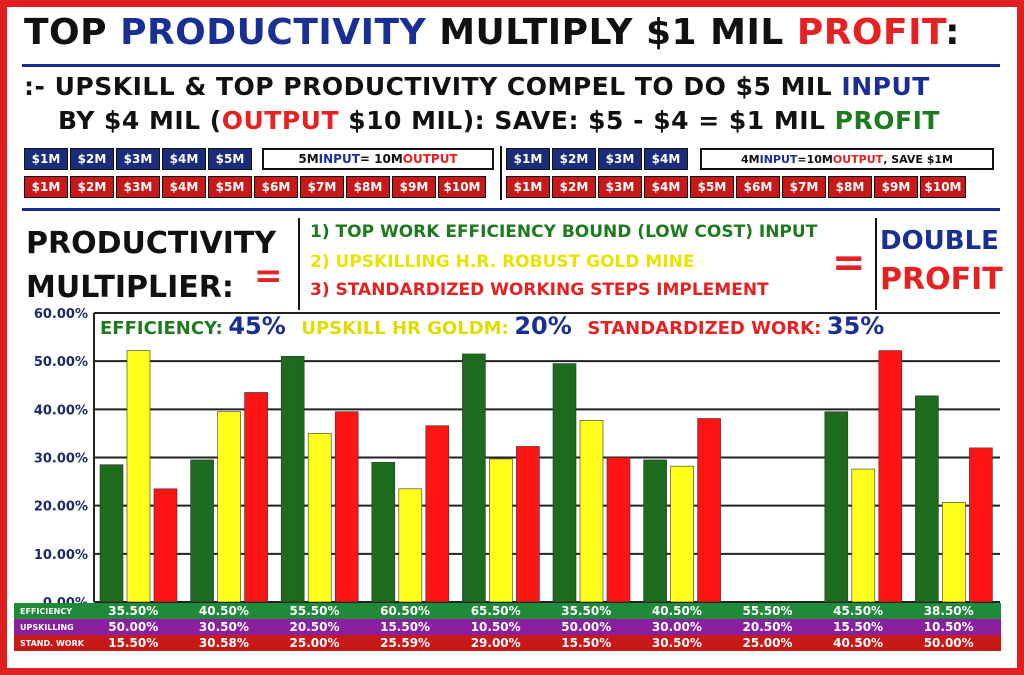  I want to click on result-line-1: DOUBLE, so click(939, 241).